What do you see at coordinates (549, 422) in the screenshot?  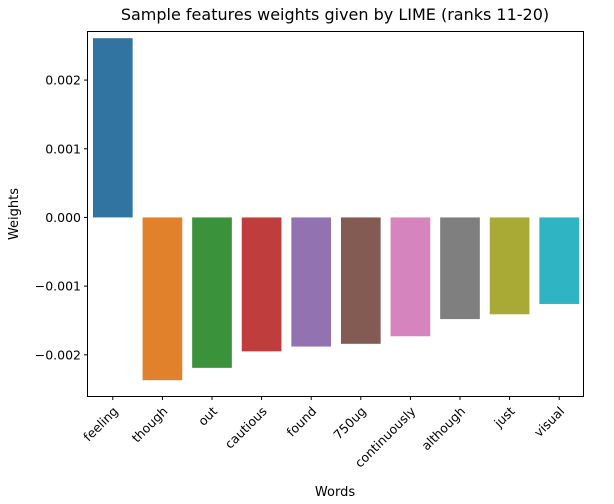 I see `x-tick-label: visual` at bounding box center [549, 422].